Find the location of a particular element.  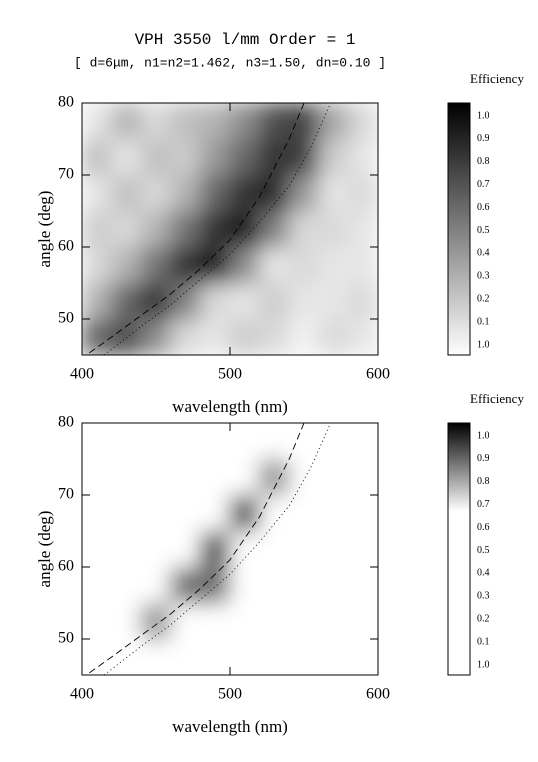

y-tick-label: 60 is located at coordinates (66, 566).